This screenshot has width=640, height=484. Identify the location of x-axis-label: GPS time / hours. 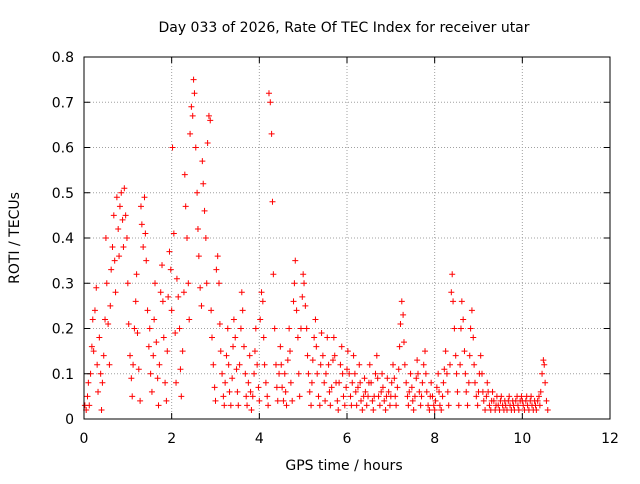
(343, 466).